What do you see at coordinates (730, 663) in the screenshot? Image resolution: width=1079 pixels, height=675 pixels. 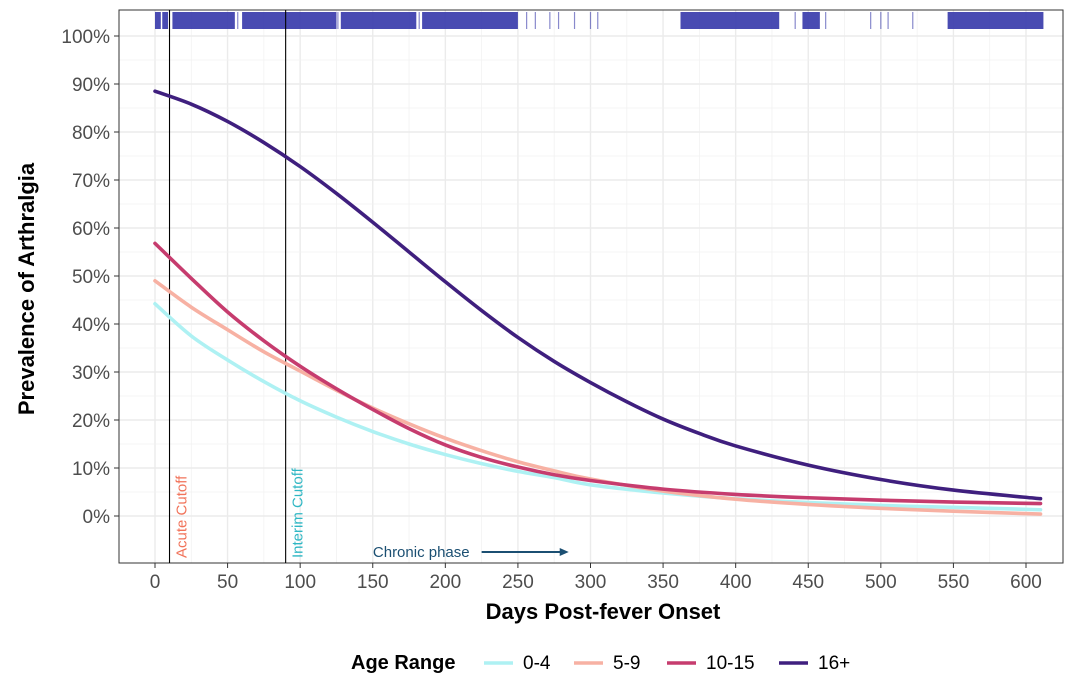 I see `legend-label-10-15: 10-15` at bounding box center [730, 663].